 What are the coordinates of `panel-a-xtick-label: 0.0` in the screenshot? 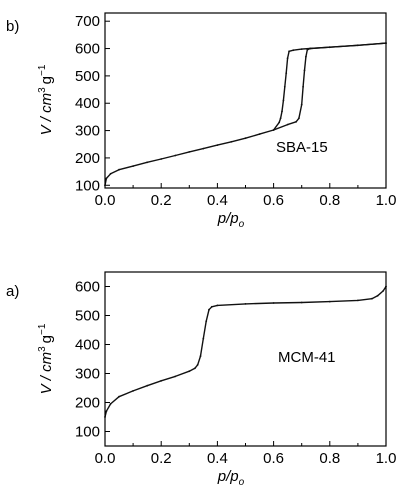 It's located at (105, 458).